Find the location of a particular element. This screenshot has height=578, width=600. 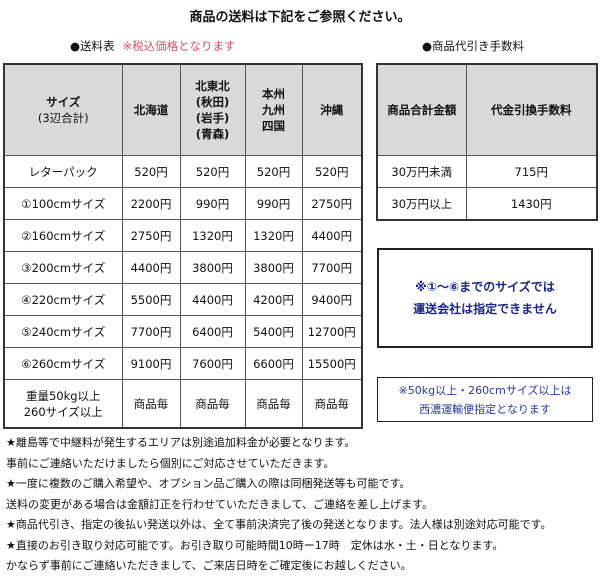

table-row: 30万円以上 1430円 is located at coordinates (487, 204).